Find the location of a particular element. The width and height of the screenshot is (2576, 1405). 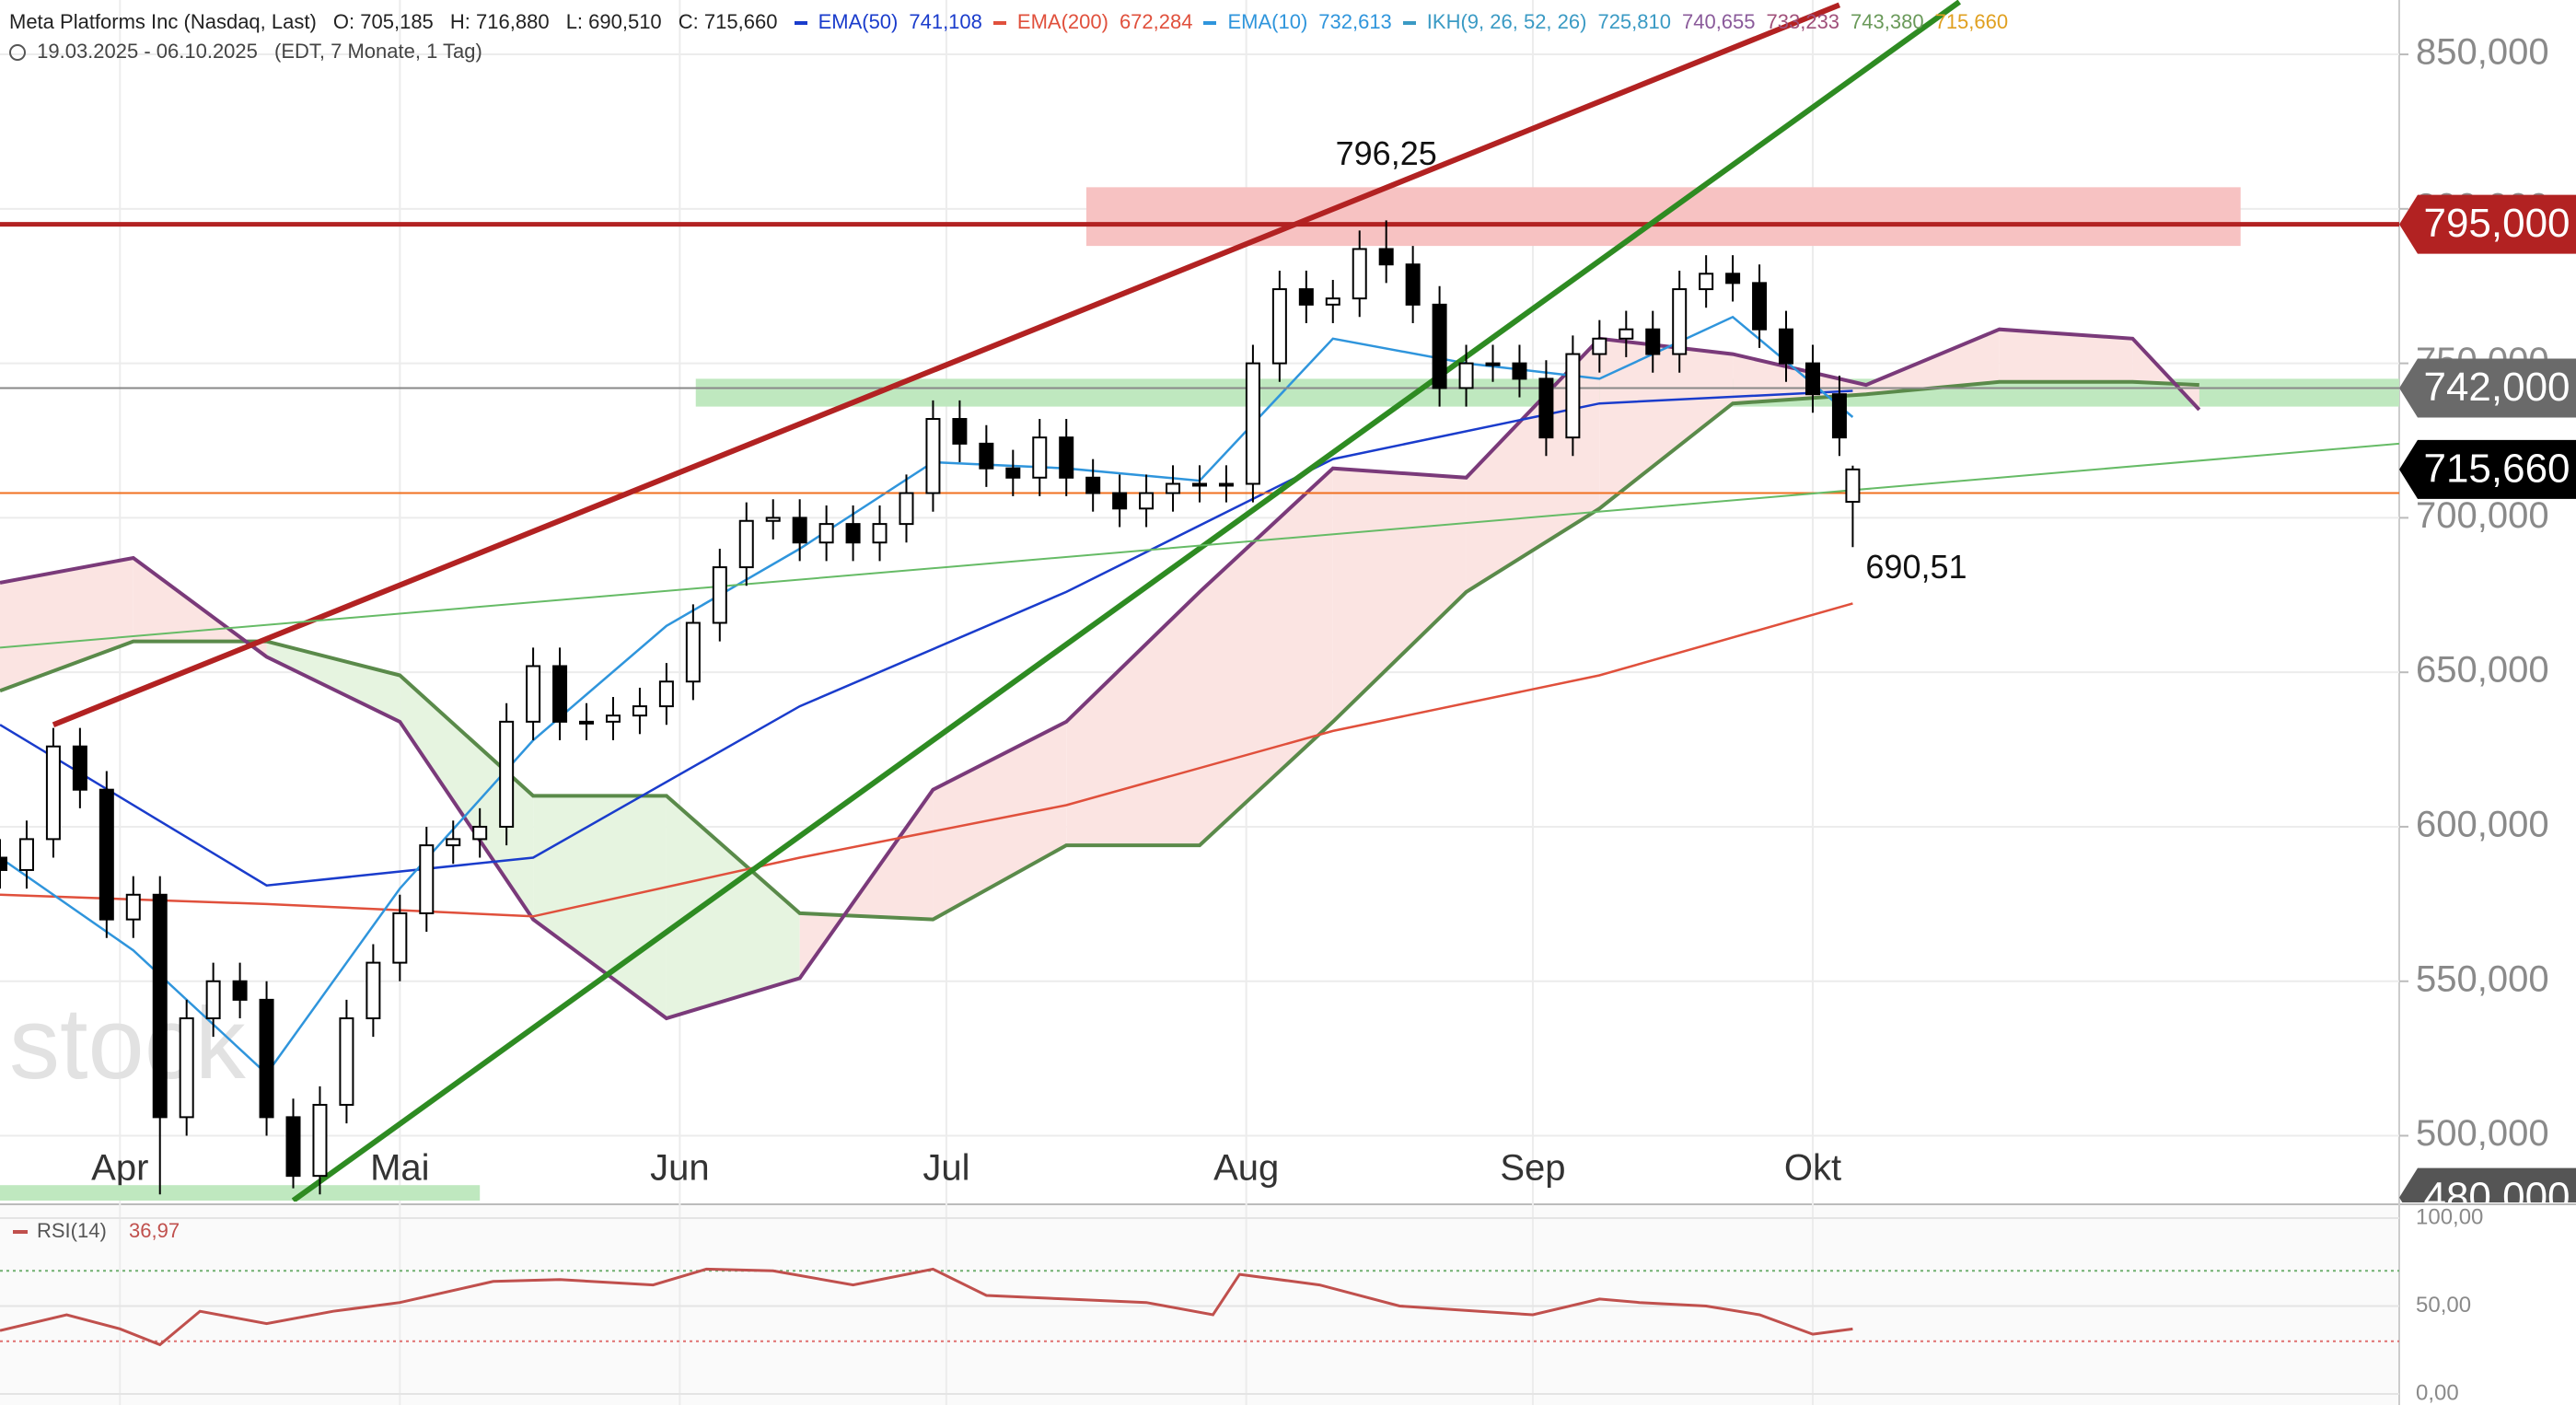

legend-value: 715,660 is located at coordinates (1971, 22).